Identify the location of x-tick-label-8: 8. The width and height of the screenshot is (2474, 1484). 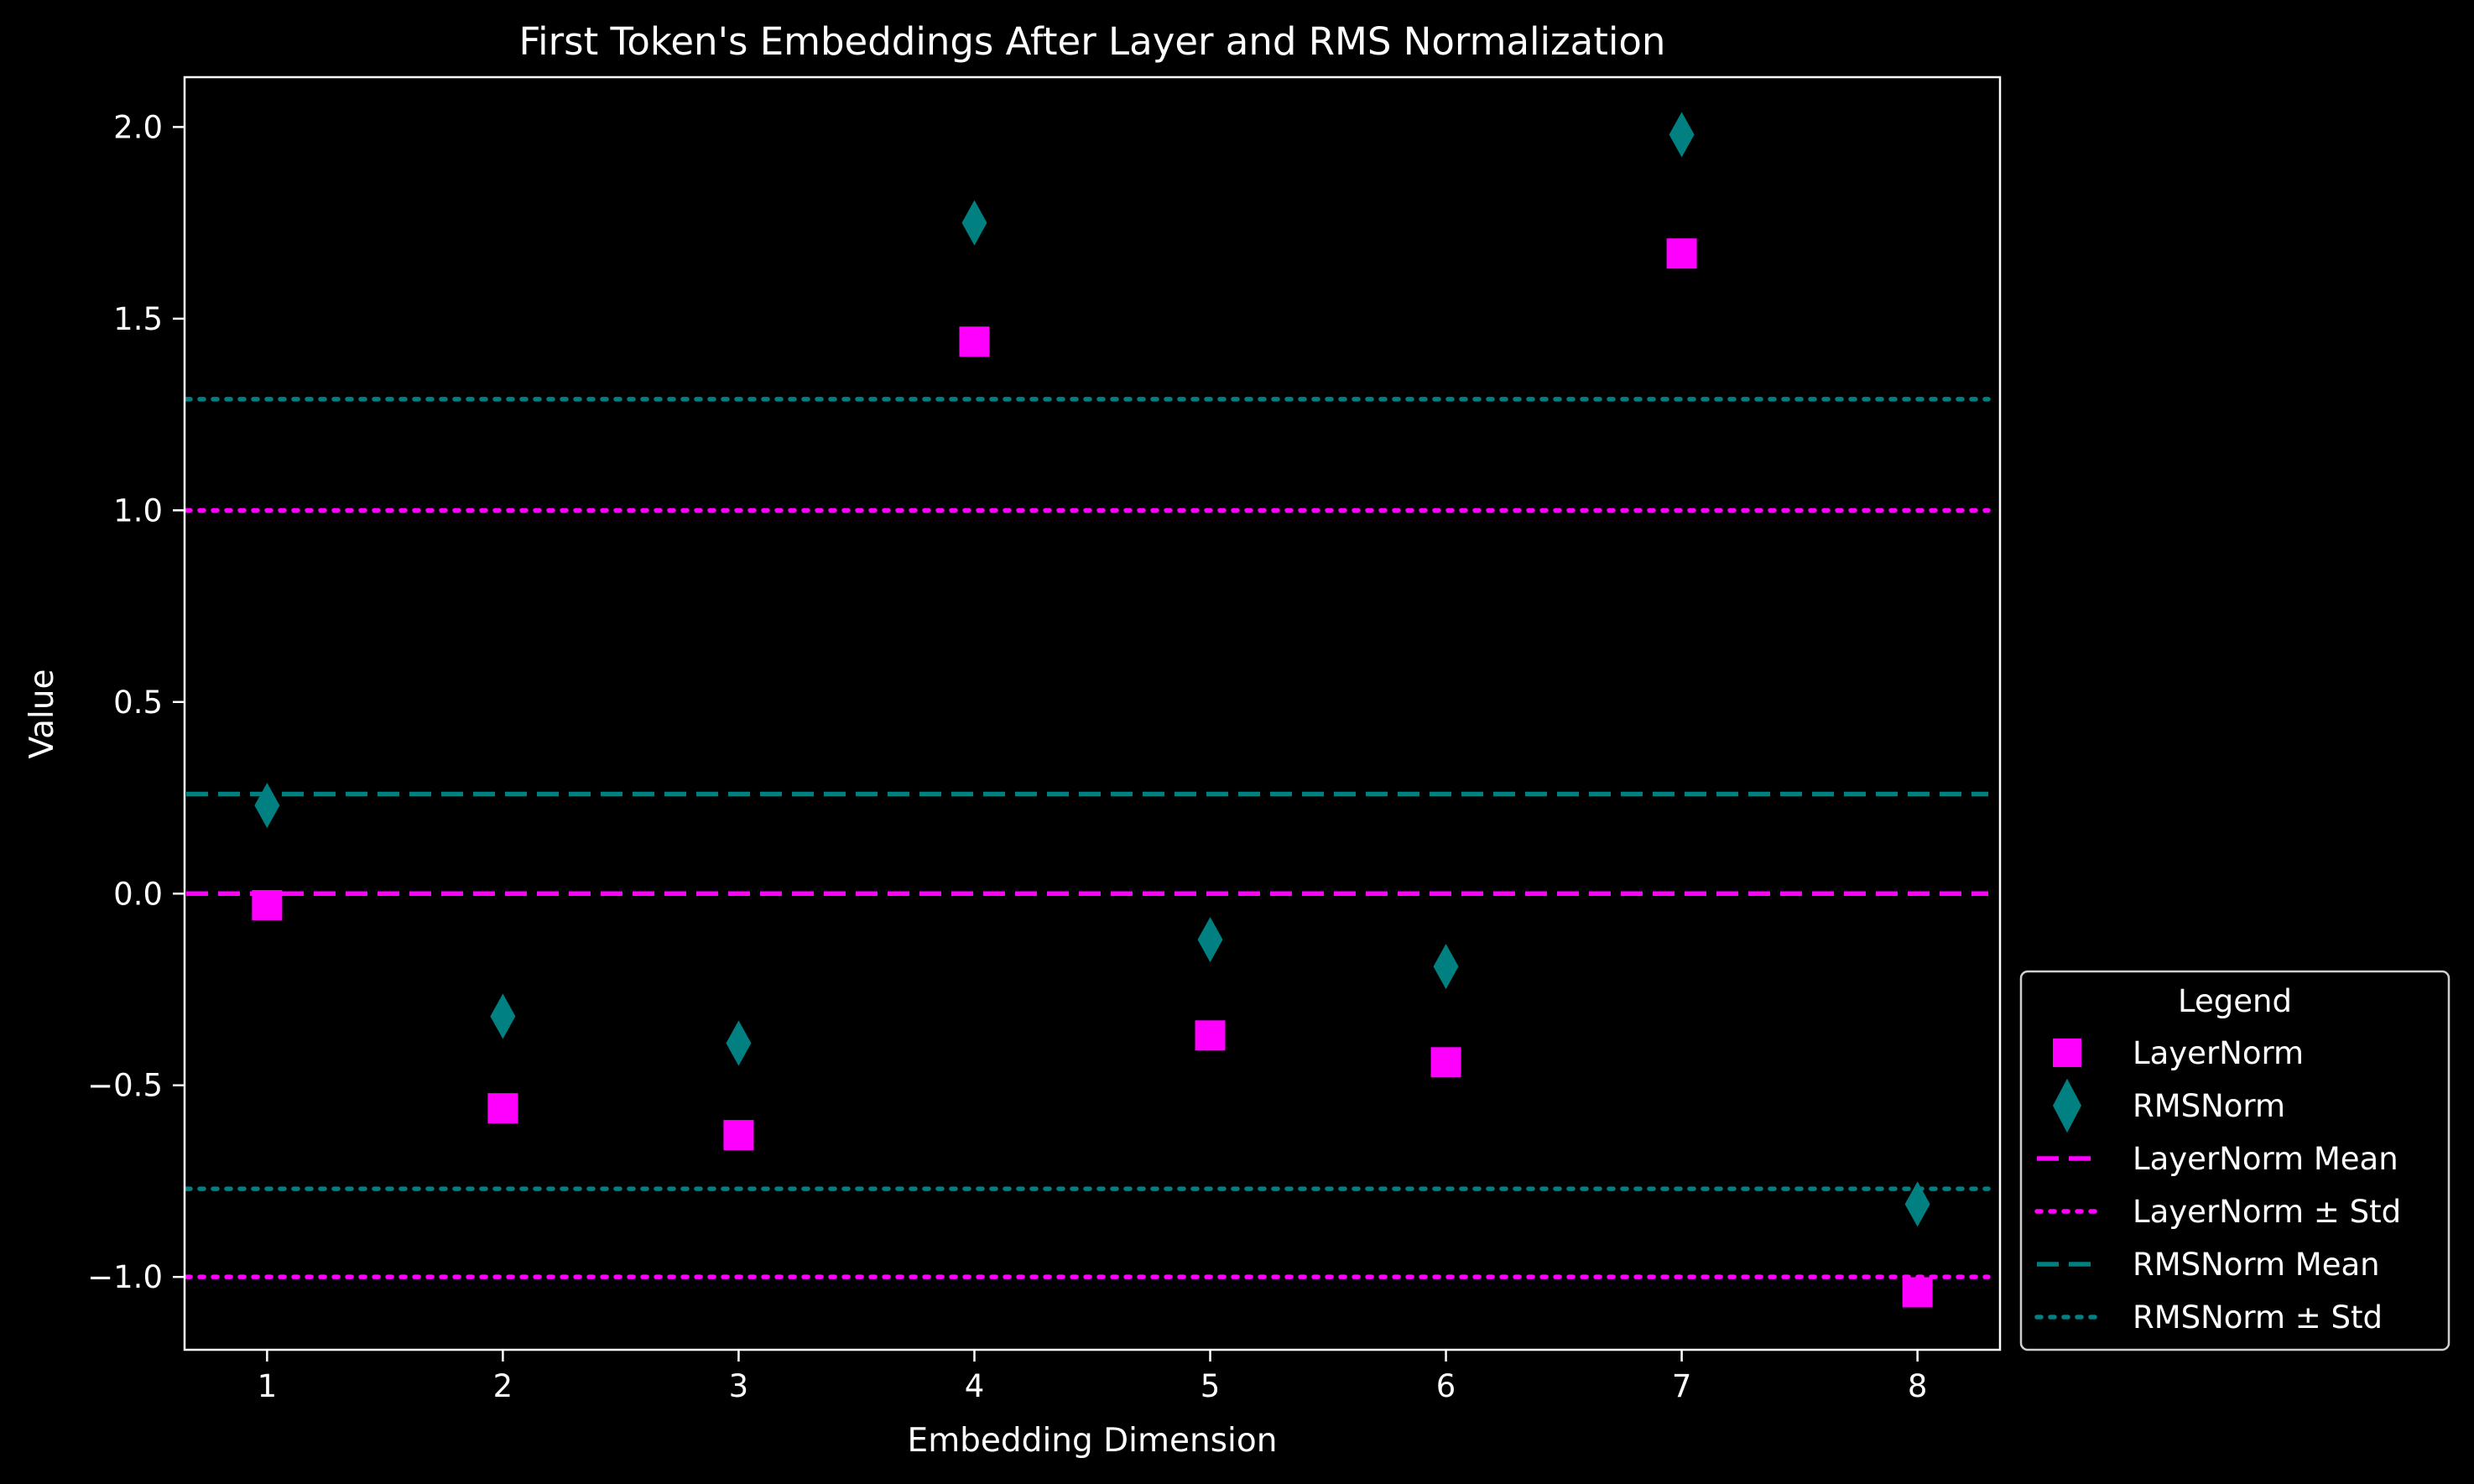
(1918, 1386).